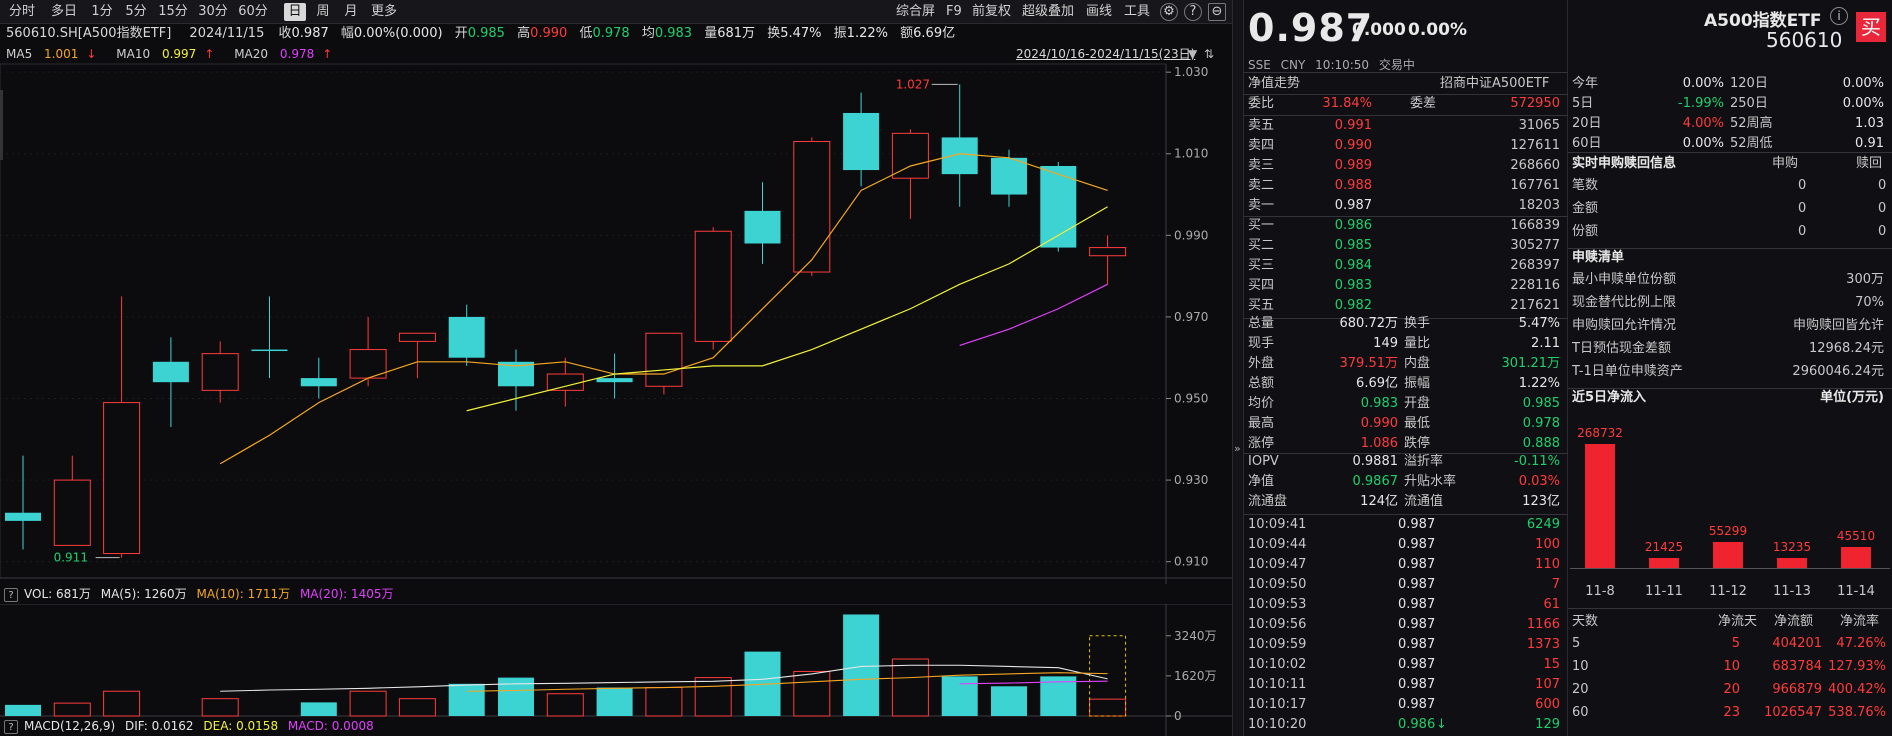 This screenshot has height=736, width=1892. I want to click on info-icon: i, so click(1839, 16).